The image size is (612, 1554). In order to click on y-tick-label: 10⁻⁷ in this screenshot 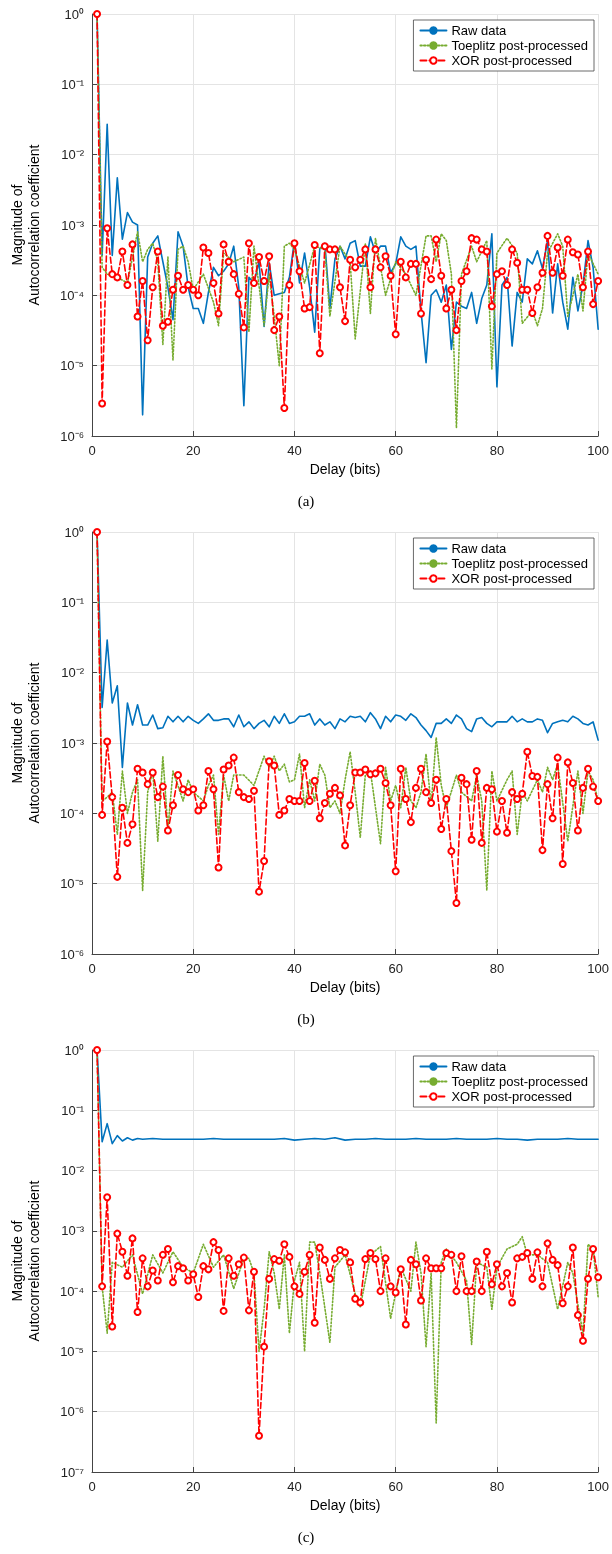, I will do `click(72, 1472)`.